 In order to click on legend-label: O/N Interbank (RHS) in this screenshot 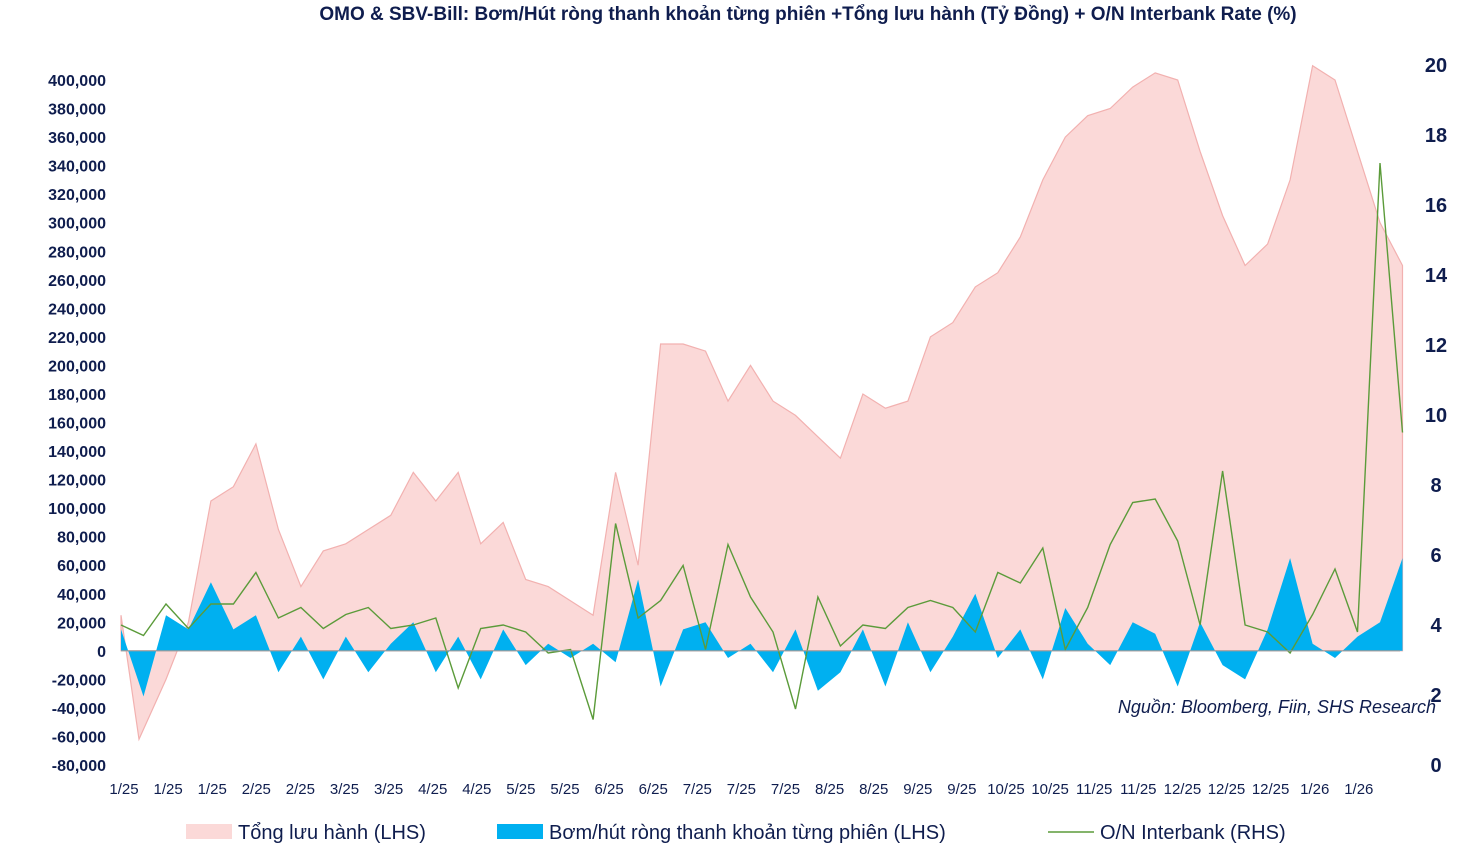, I will do `click(1193, 833)`.